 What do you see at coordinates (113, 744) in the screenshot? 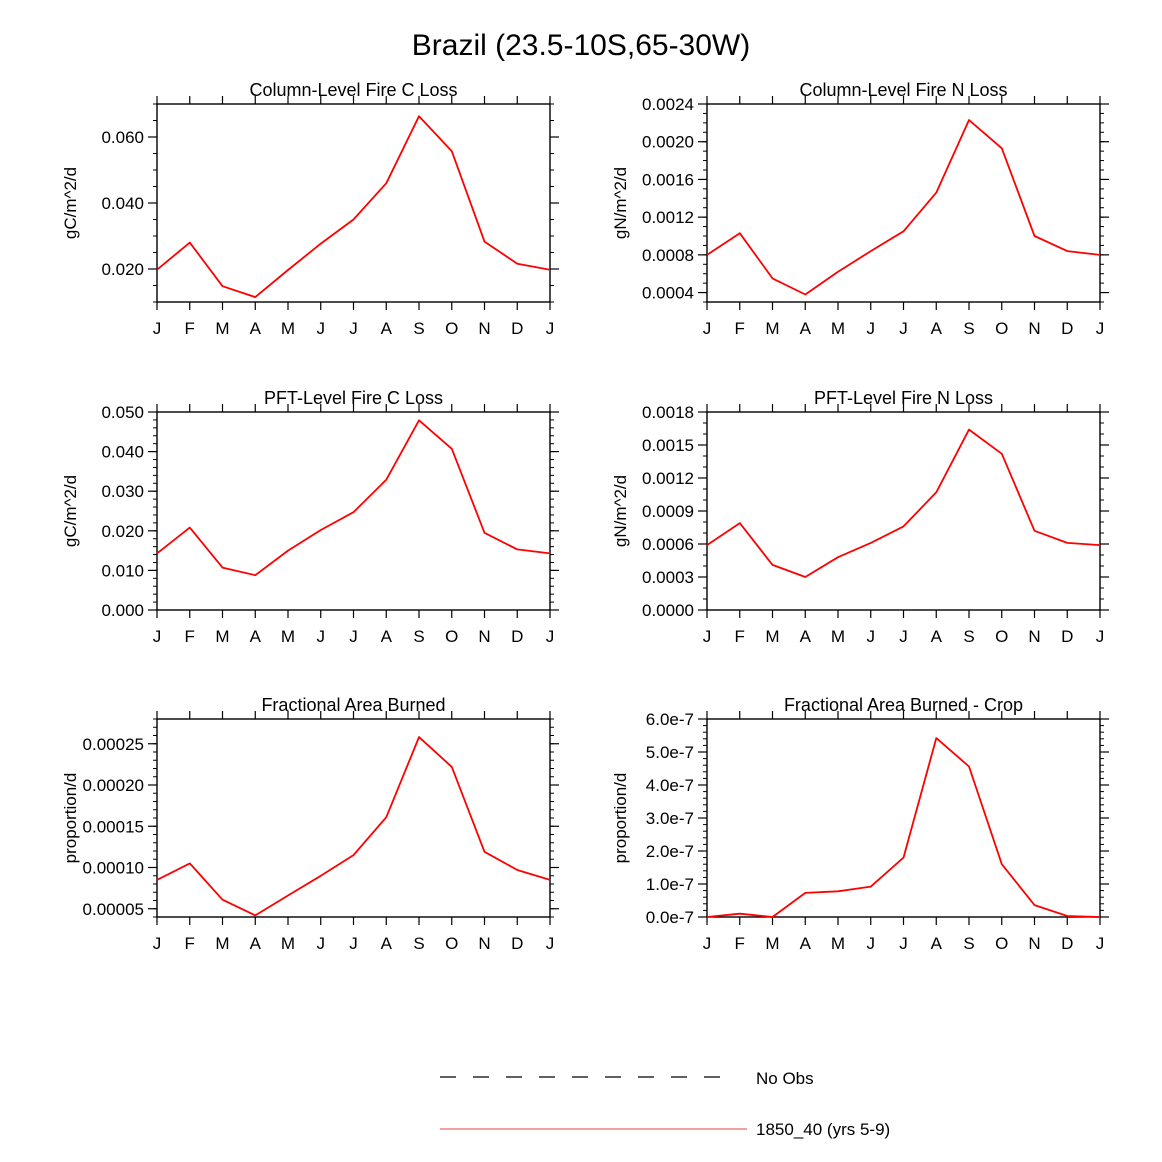
I see `y-tick-label: 0.00025` at bounding box center [113, 744].